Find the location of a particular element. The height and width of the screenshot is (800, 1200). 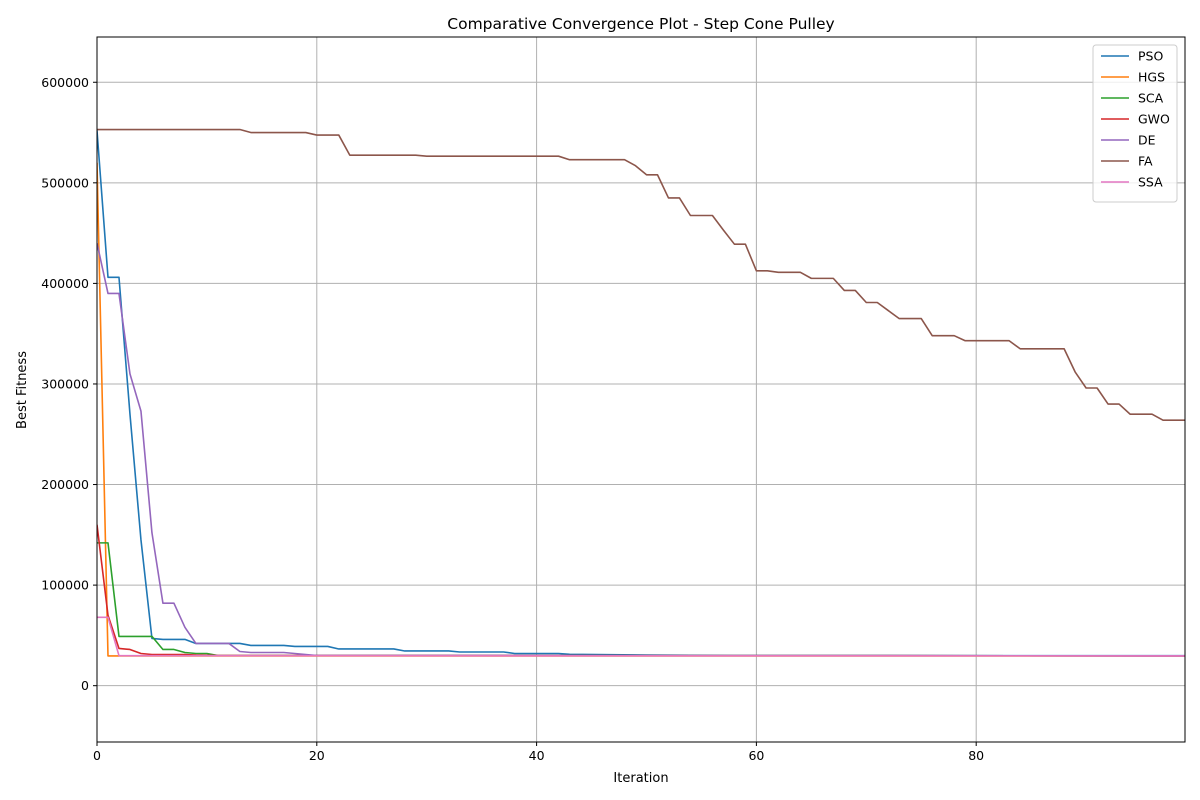

y-tick-label: 200000 is located at coordinates (65, 484).